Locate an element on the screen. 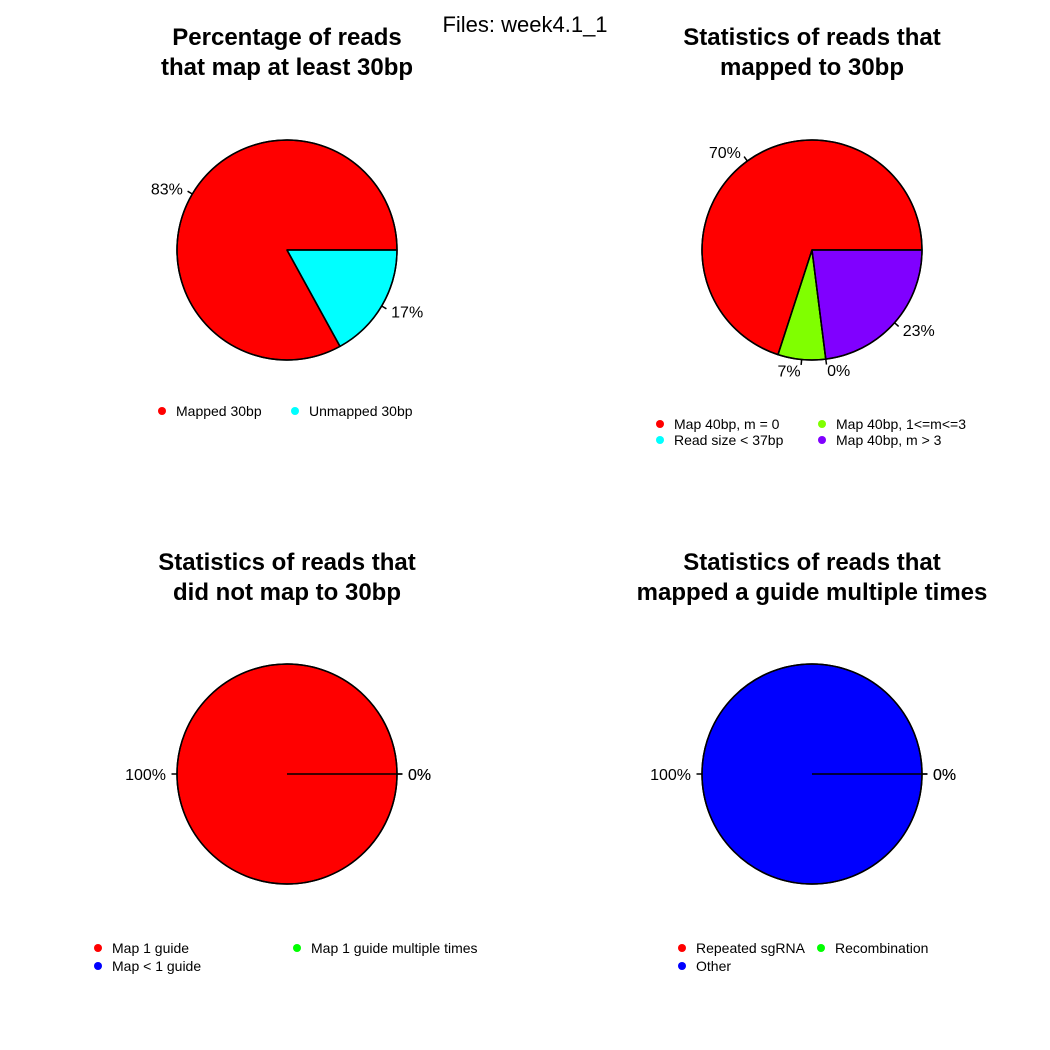  legend-label: Map 1 guide multiple times is located at coordinates (394, 948).